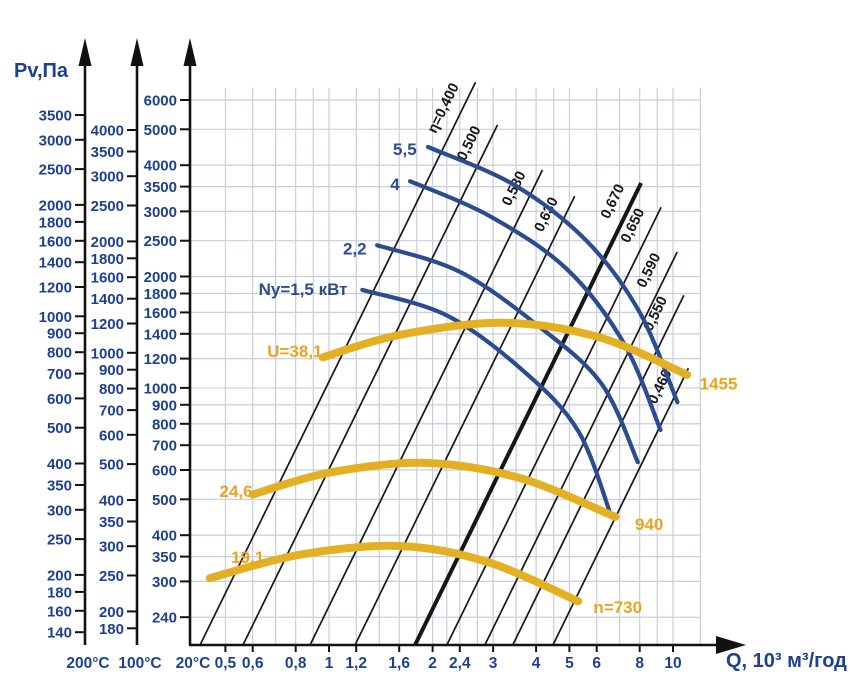 This screenshot has width=857, height=693. Describe the element at coordinates (399, 663) in the screenshot. I see `flow-tick-label: 1,6` at that location.